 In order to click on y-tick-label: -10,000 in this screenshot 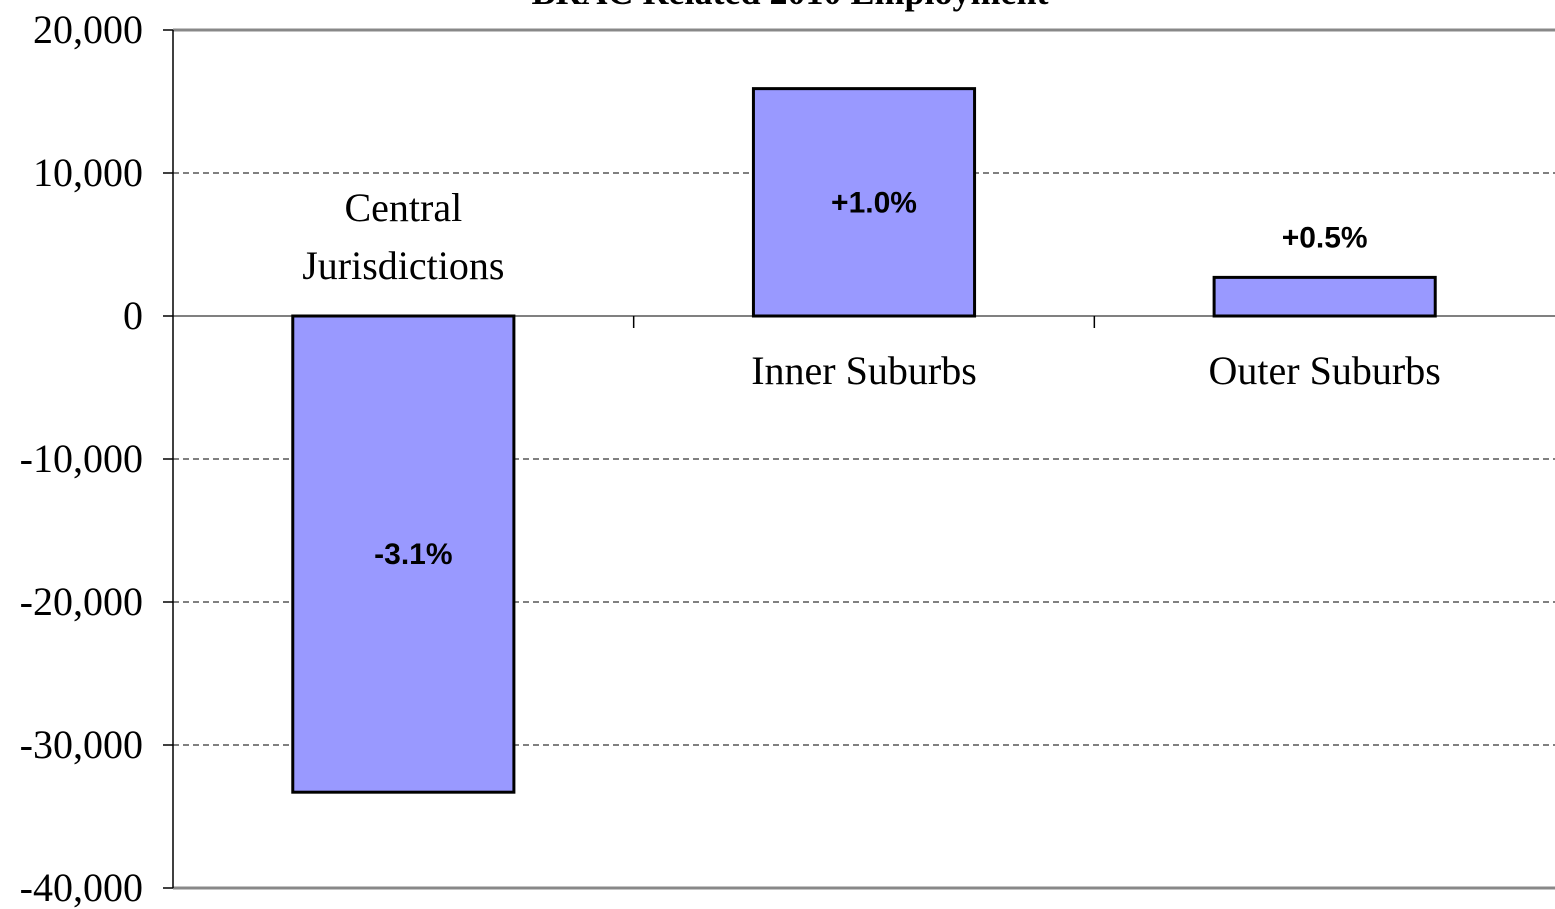, I will do `click(81, 458)`.